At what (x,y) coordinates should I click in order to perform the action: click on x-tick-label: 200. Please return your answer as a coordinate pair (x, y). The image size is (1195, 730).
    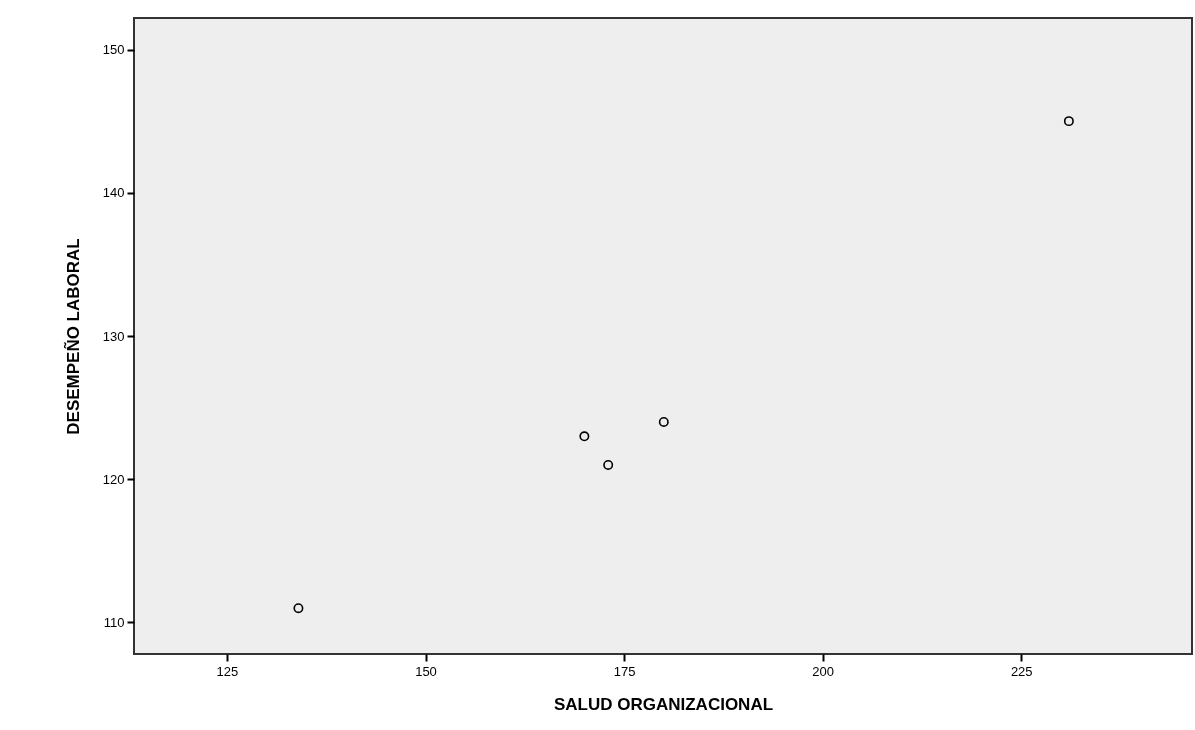
    Looking at the image, I should click on (823, 671).